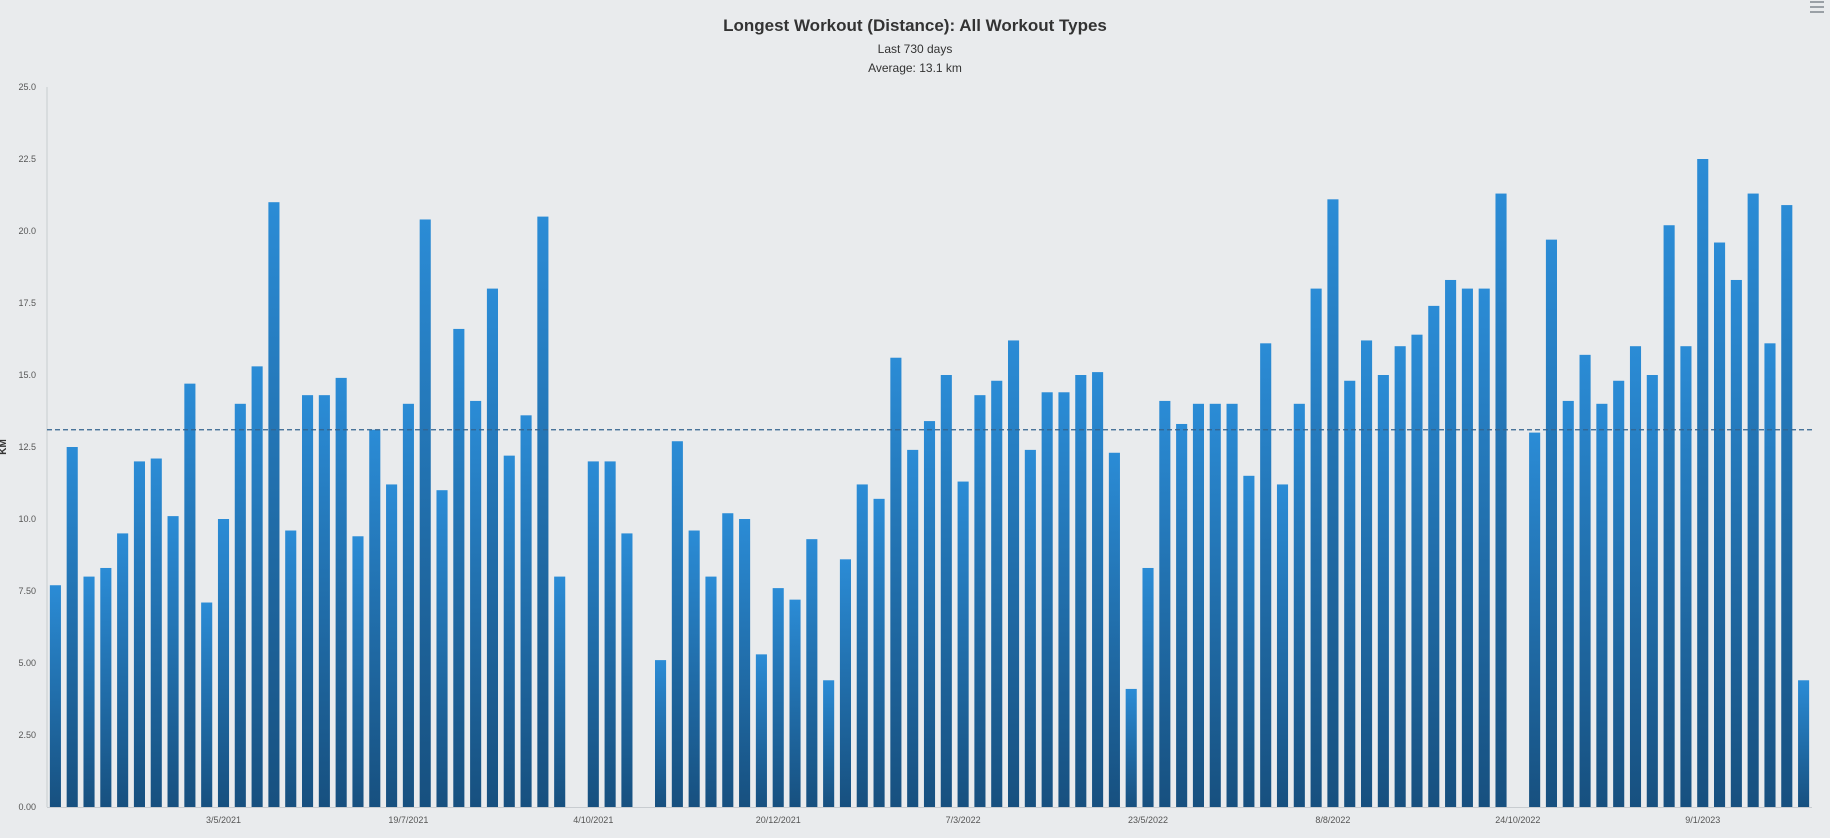  What do you see at coordinates (1817, 7) in the screenshot?
I see `chart-menu-button` at bounding box center [1817, 7].